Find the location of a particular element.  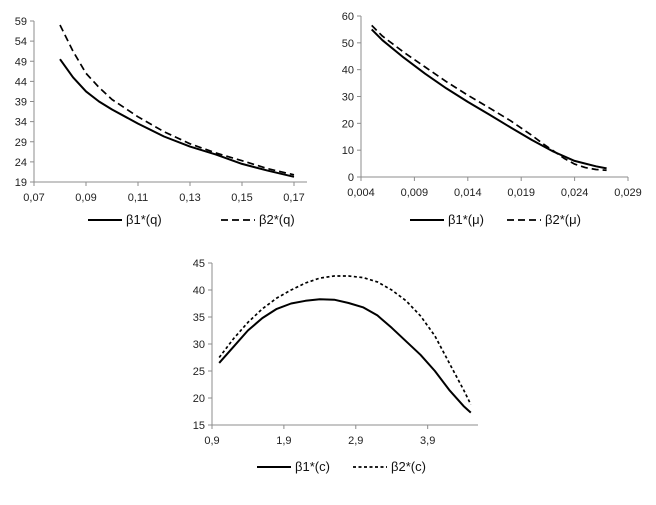

y-tick-label: 15 is located at coordinates (199, 426).